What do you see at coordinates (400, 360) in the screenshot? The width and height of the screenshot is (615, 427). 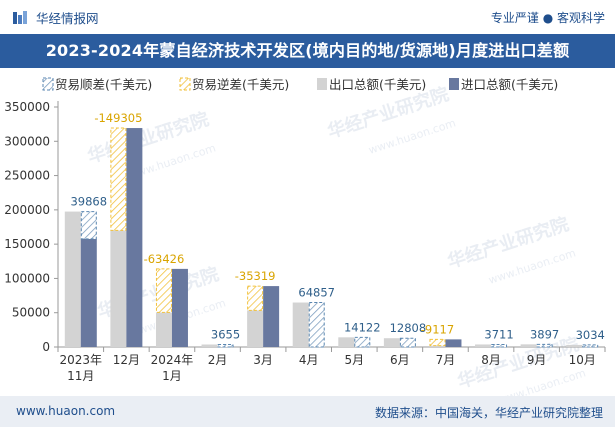 I see `x-tick-label-7: 6月` at bounding box center [400, 360].